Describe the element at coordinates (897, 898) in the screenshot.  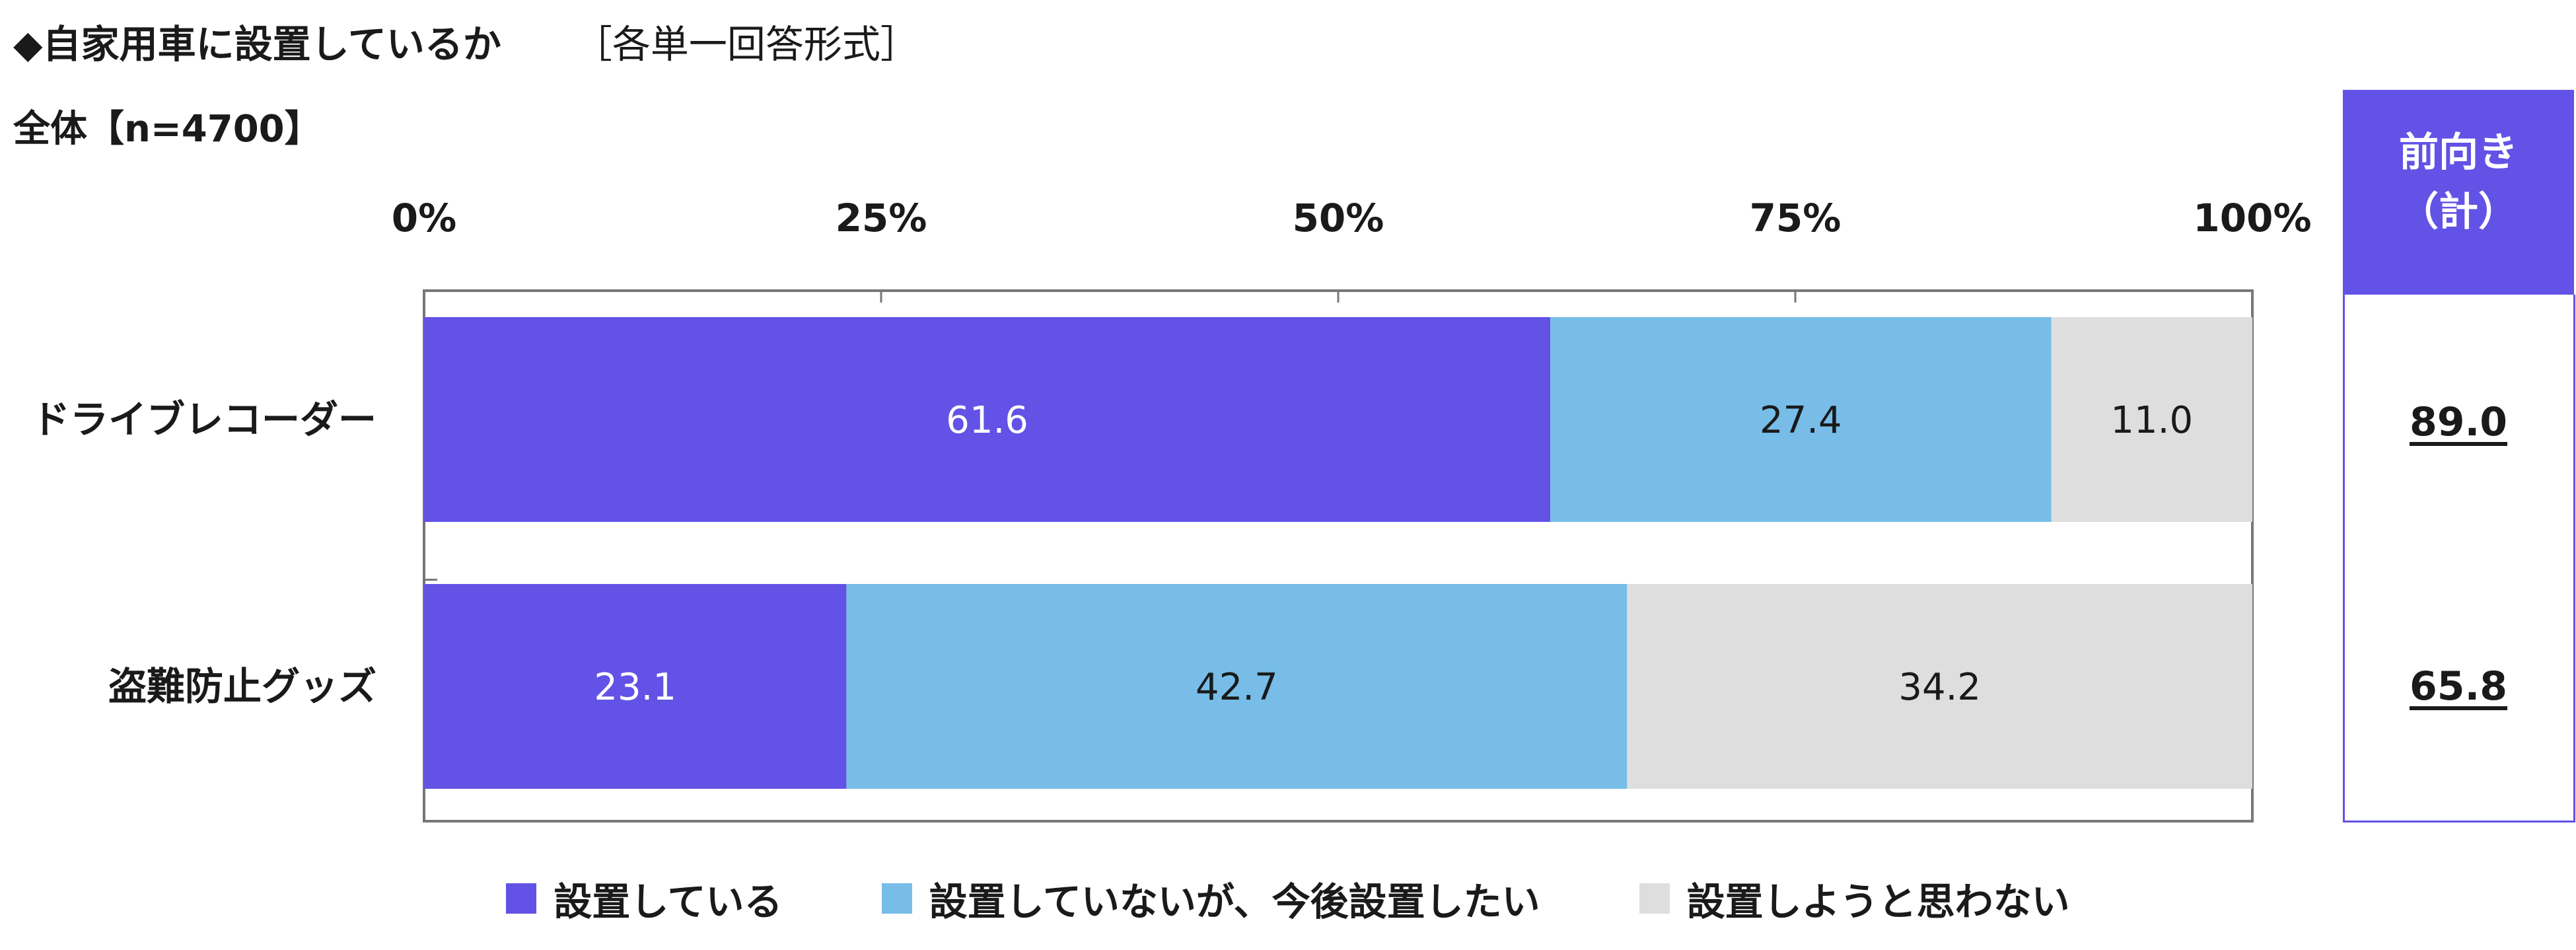
I see `legend-swatch-want-to-install` at that location.